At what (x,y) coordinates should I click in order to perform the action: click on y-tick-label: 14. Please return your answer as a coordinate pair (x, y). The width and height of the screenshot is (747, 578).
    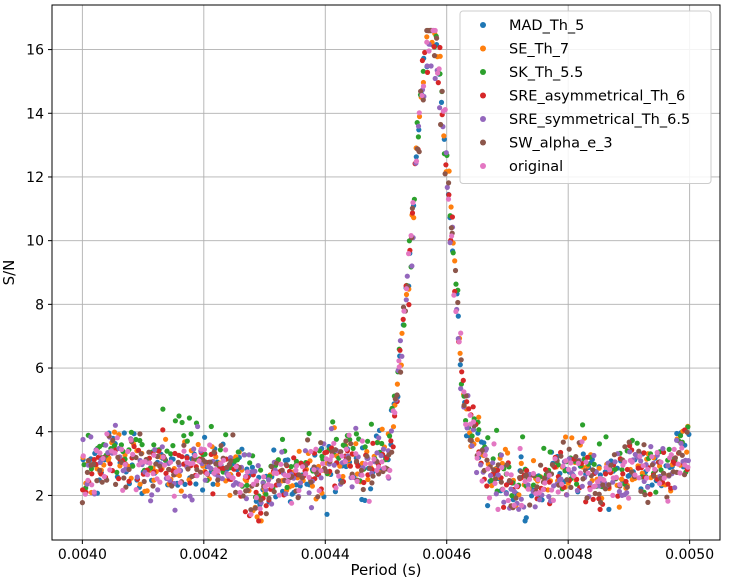
    Looking at the image, I should click on (35, 114).